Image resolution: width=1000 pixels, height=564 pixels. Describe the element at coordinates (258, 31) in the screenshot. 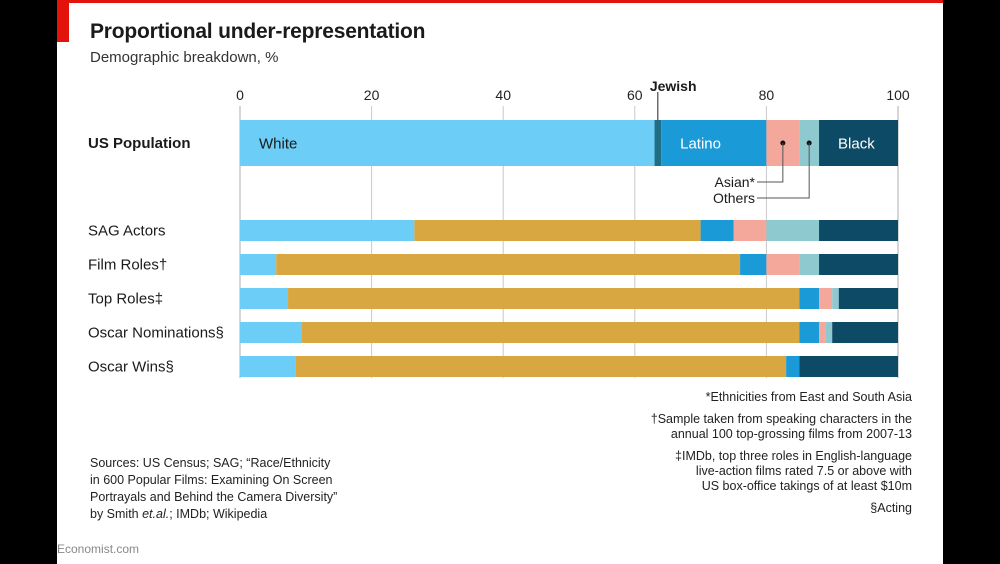

I see `chart-title: Proportional under-representation` at that location.